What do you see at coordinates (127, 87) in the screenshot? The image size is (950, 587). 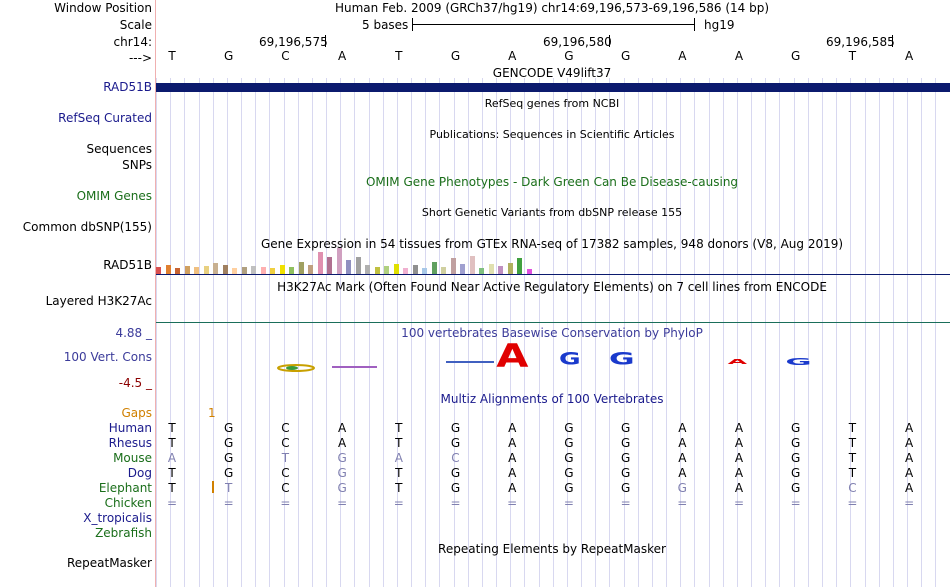 I see `label-rad51b-gene: RAD51B` at bounding box center [127, 87].